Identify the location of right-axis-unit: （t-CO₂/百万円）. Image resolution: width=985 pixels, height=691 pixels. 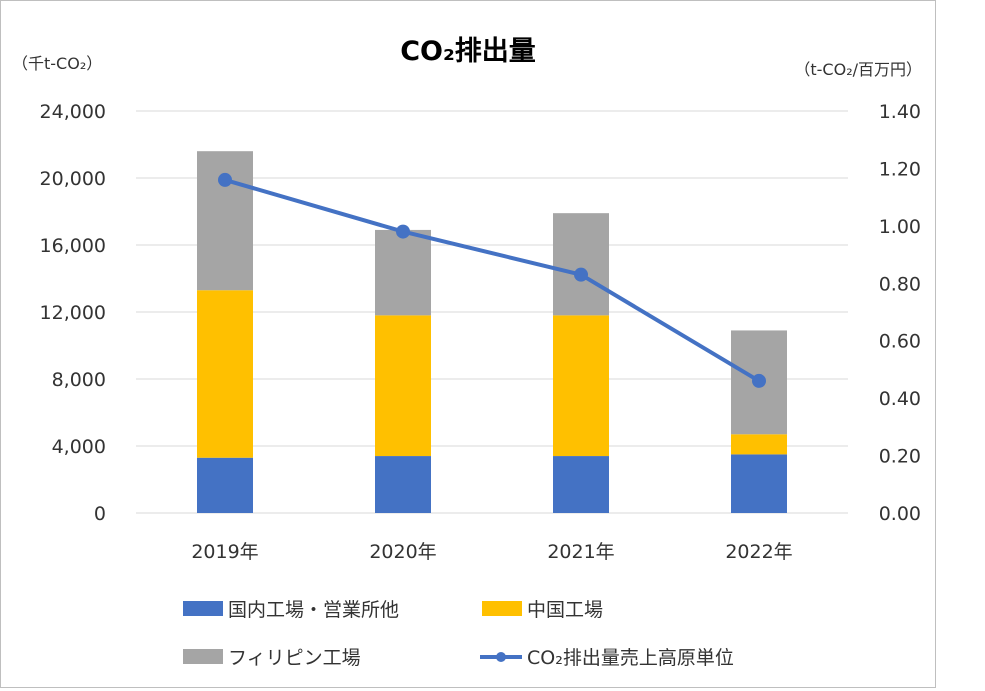
(858, 69).